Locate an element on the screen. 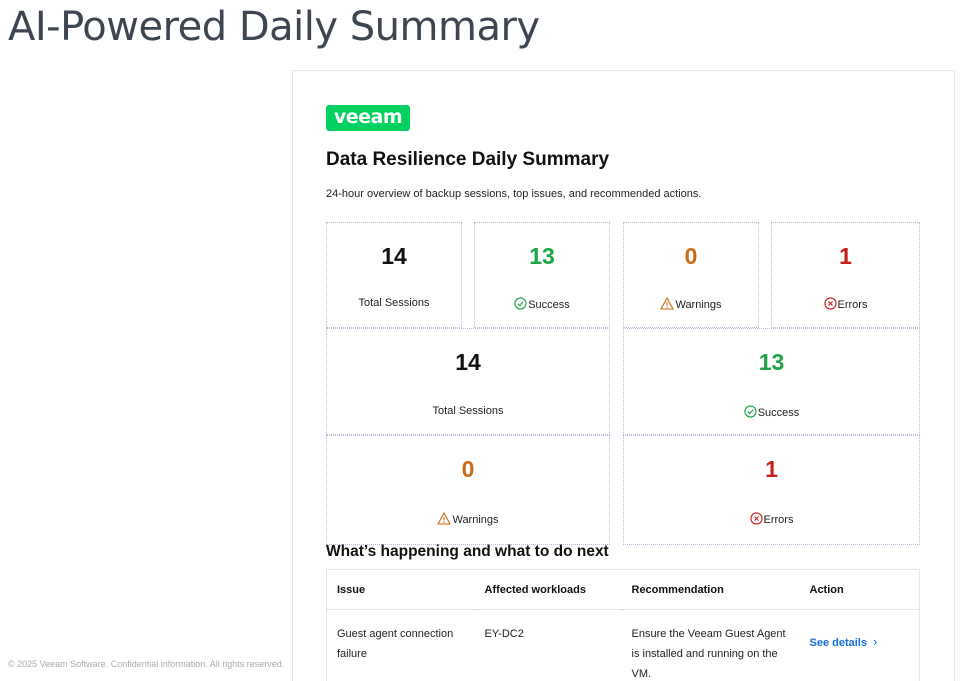 Image resolution: width=973 pixels, height=681 pixels. veeam-logo: veeam is located at coordinates (368, 118).